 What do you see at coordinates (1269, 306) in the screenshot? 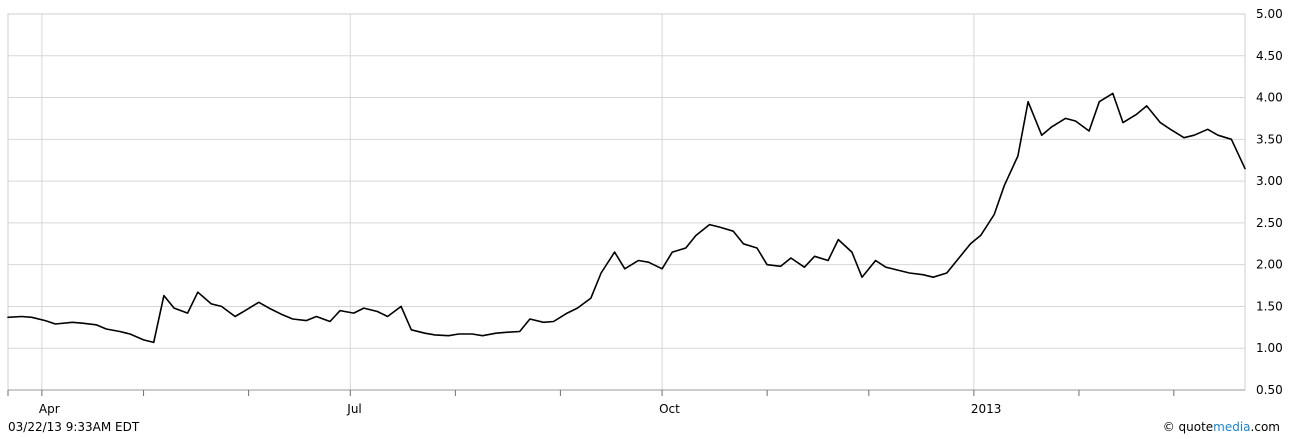
I see `y-tick-label: 1.50` at bounding box center [1269, 306].